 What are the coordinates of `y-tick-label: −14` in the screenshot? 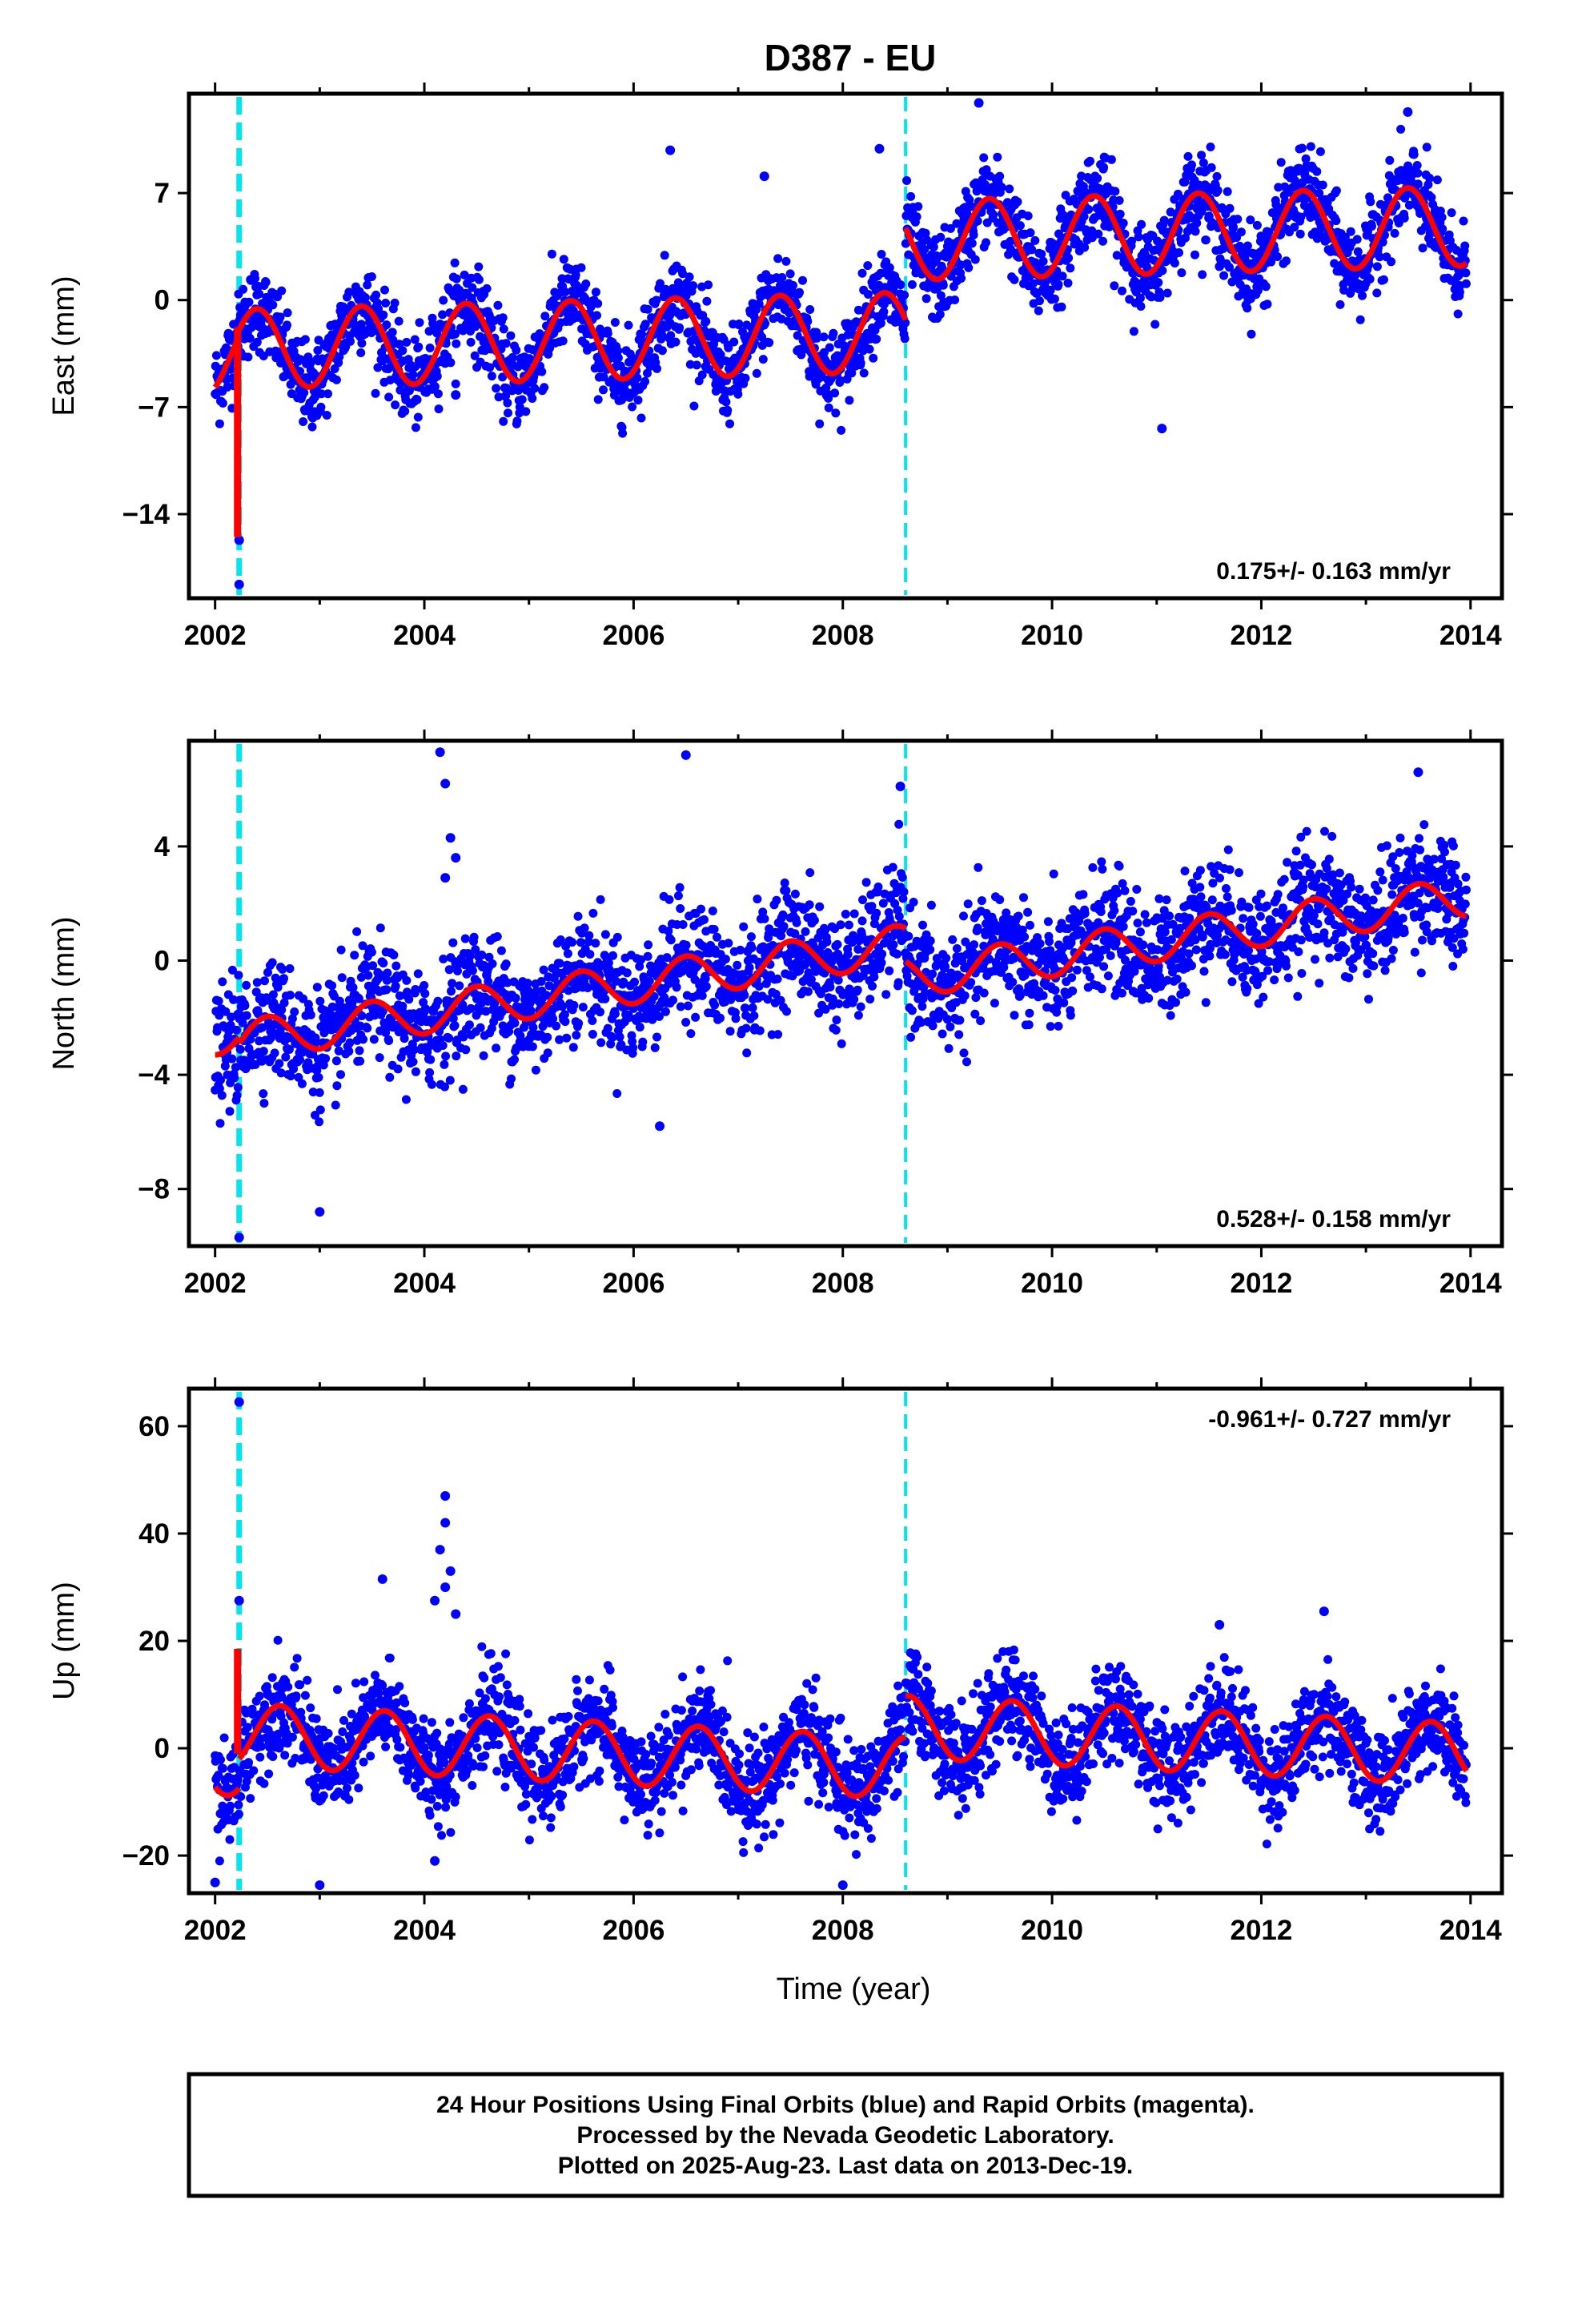 It's located at (146, 514).